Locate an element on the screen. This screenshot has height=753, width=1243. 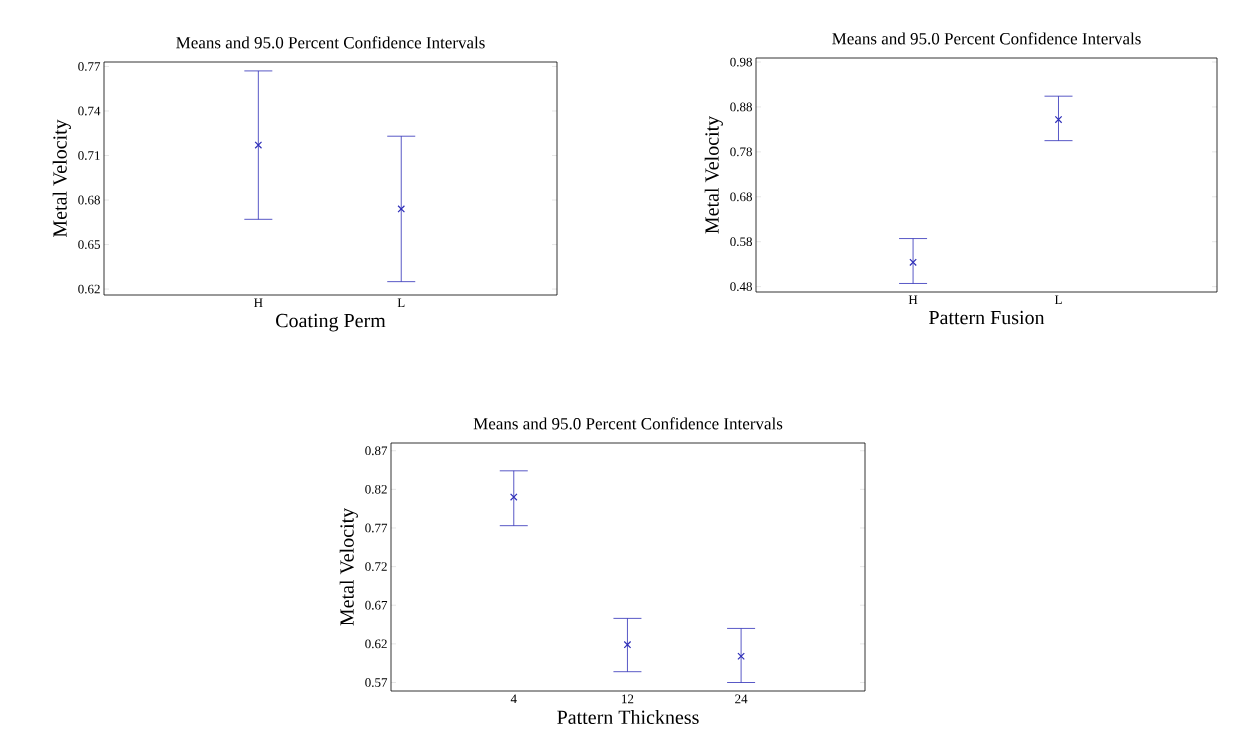
x-tick-label: 12 is located at coordinates (628, 699).